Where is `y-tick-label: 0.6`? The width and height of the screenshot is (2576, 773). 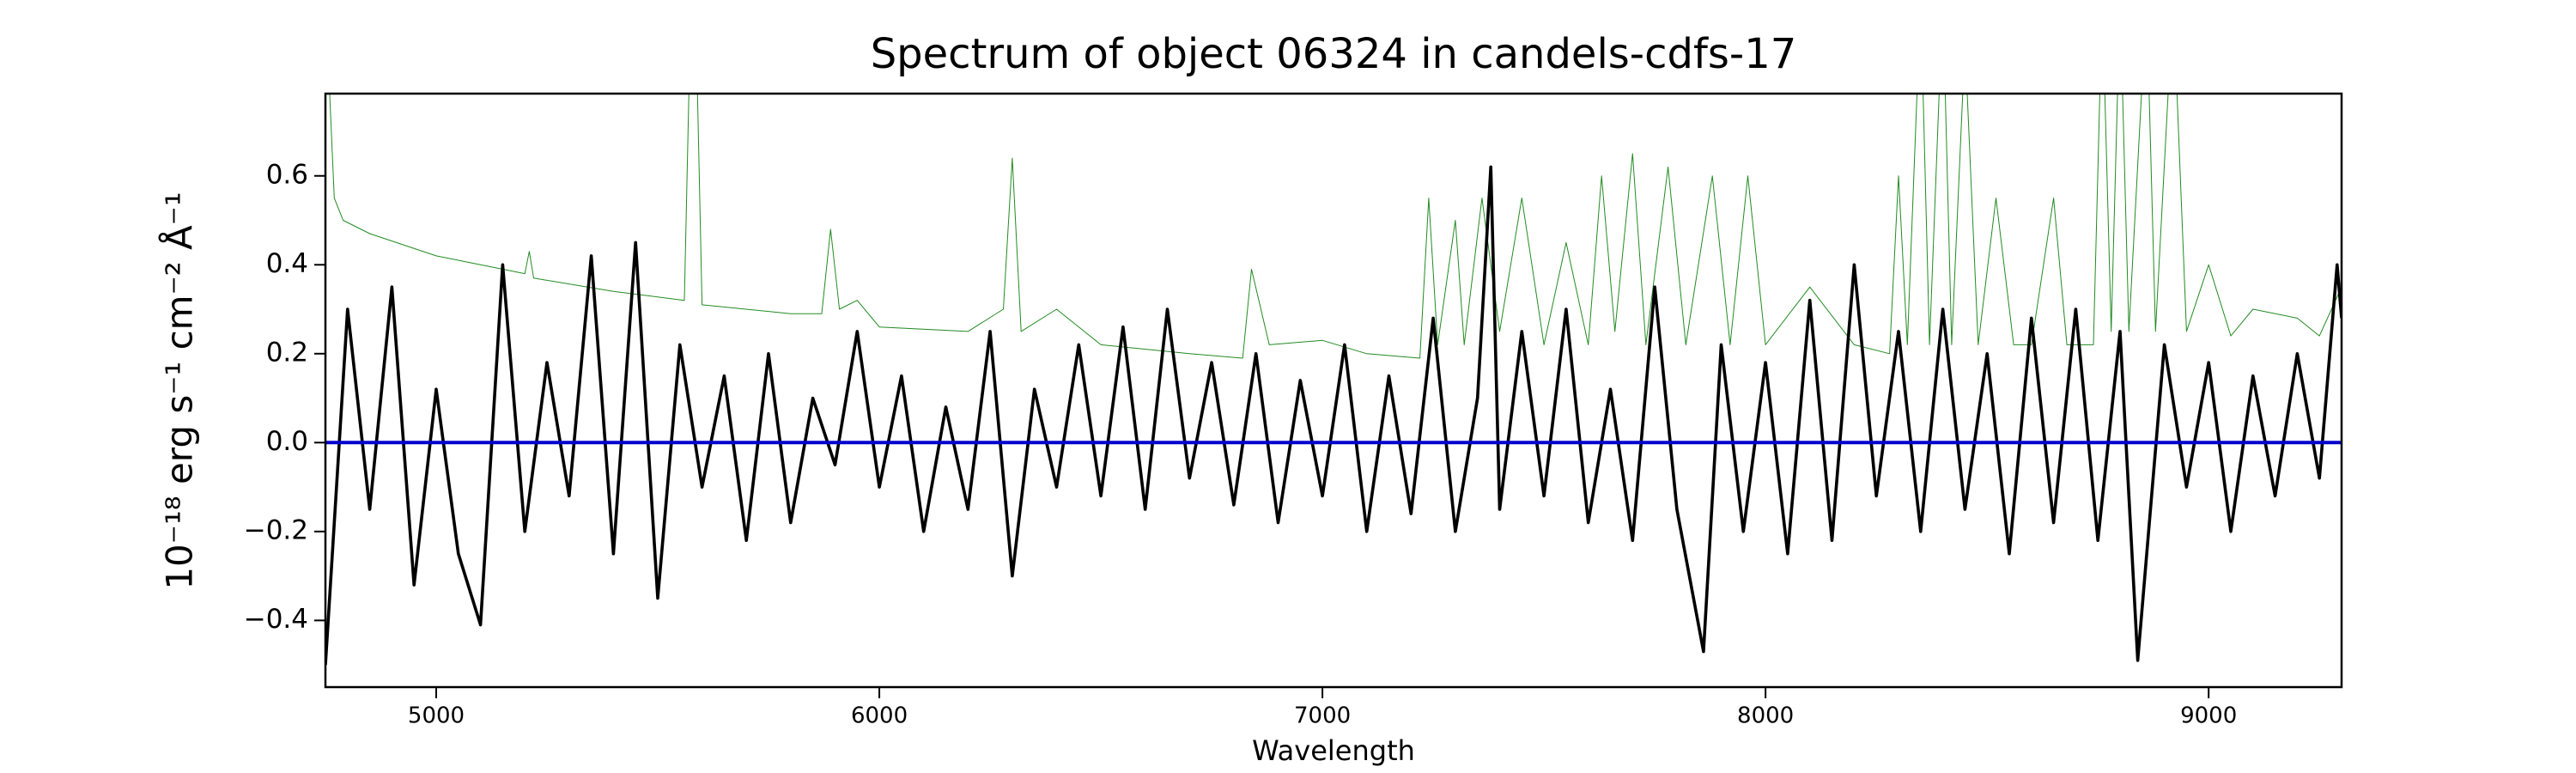
y-tick-label: 0.6 is located at coordinates (287, 174).